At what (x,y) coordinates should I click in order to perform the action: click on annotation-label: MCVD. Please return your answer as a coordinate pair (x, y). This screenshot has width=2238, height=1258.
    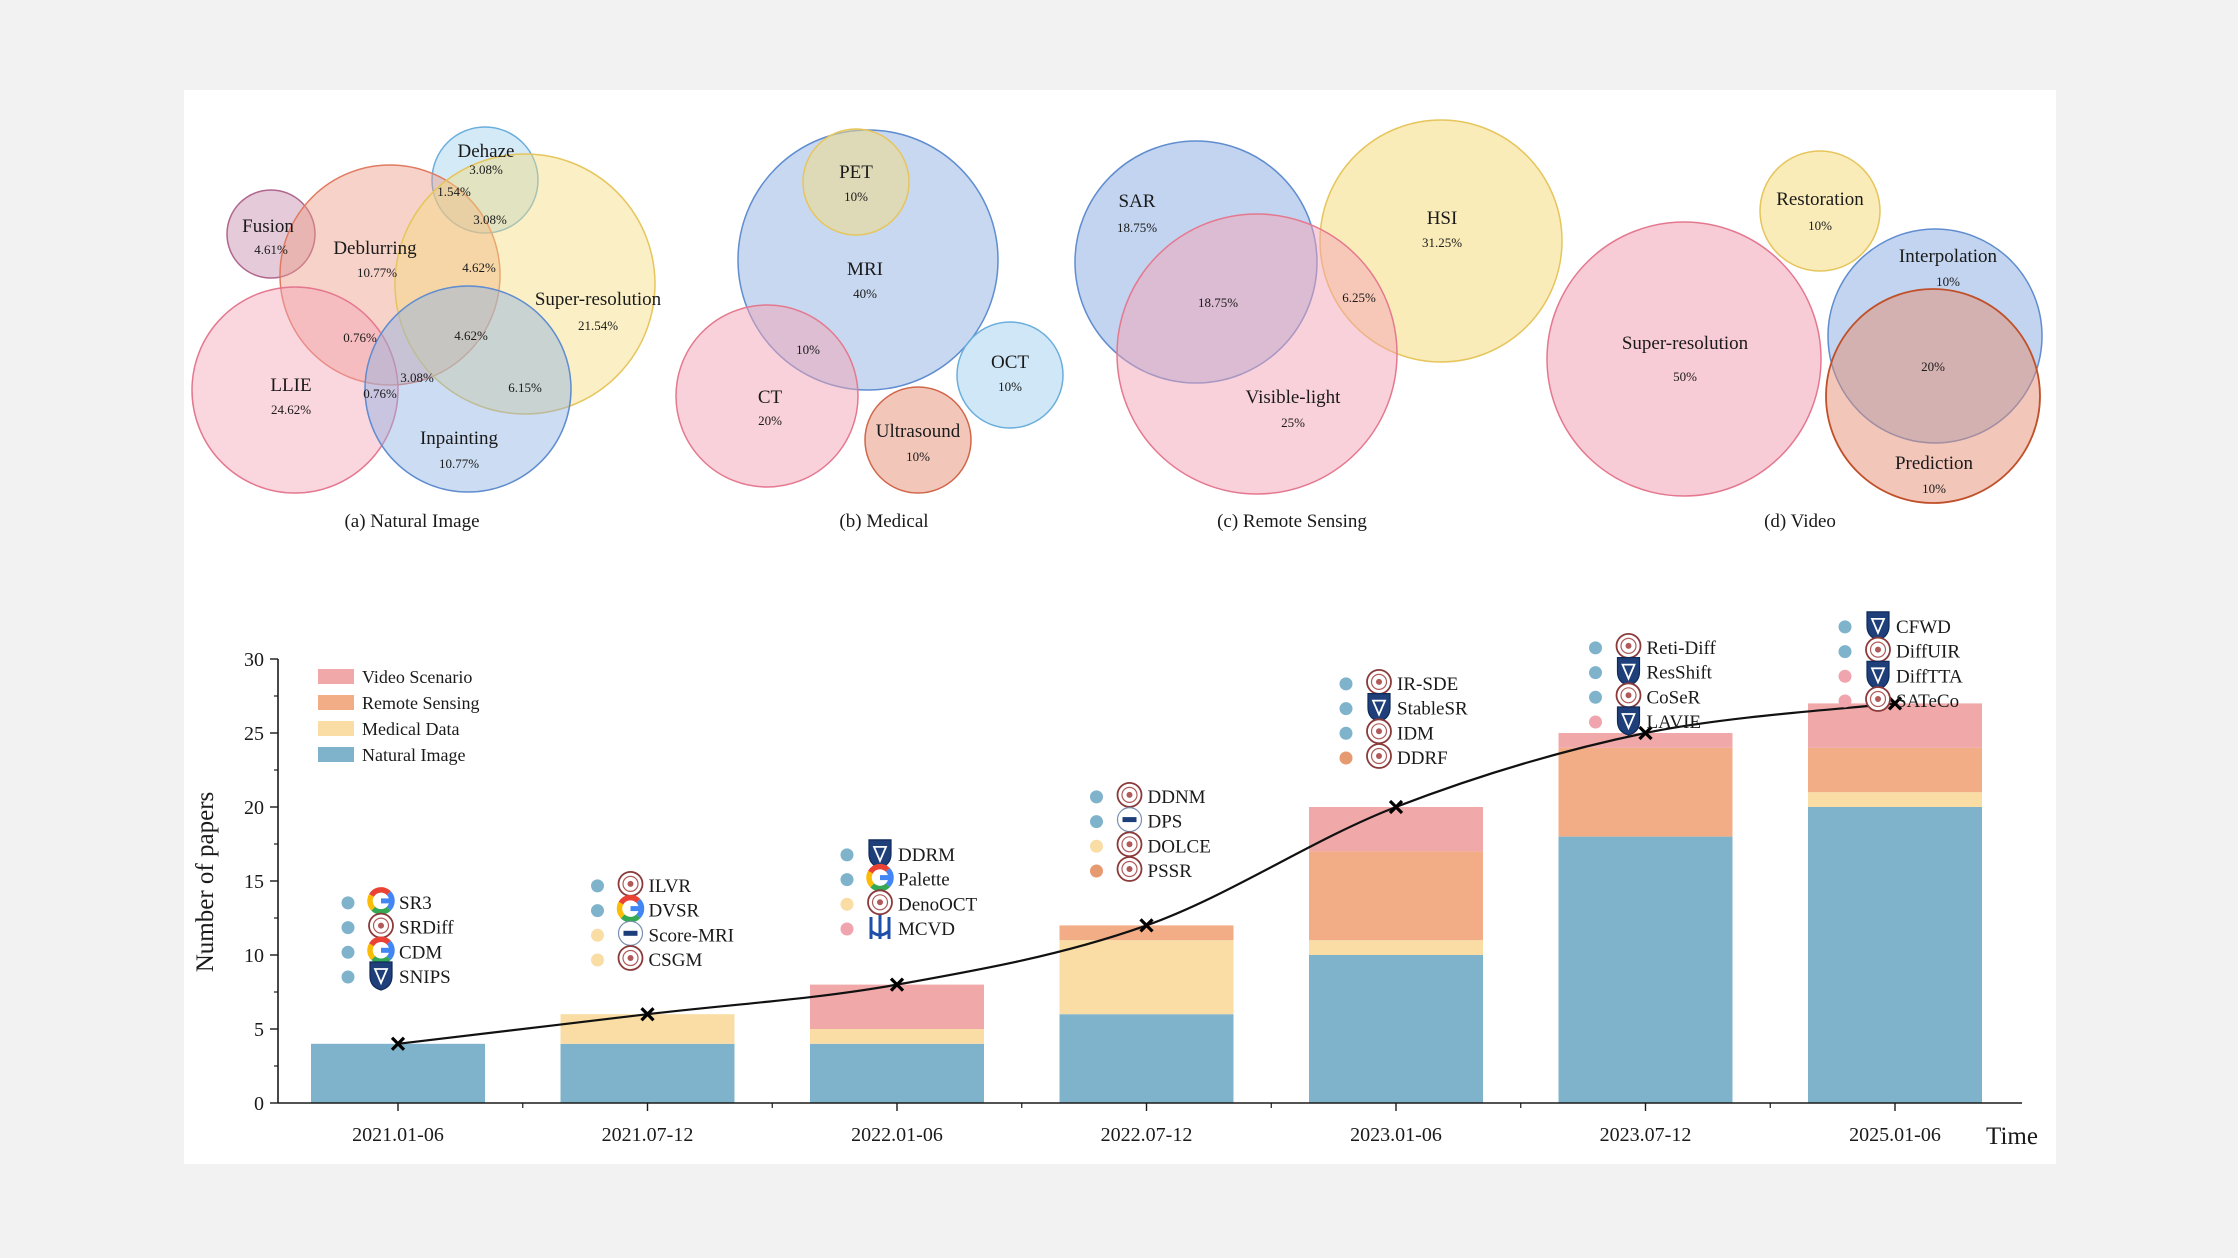
    Looking at the image, I should click on (926, 929).